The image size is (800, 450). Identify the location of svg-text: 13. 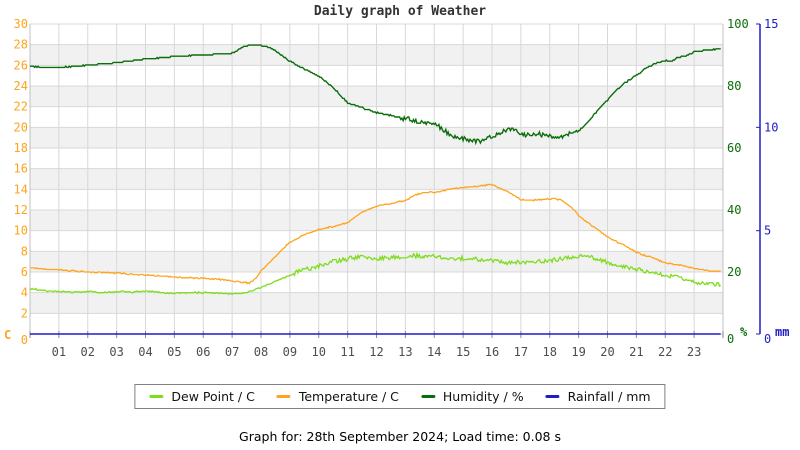
(405, 352).